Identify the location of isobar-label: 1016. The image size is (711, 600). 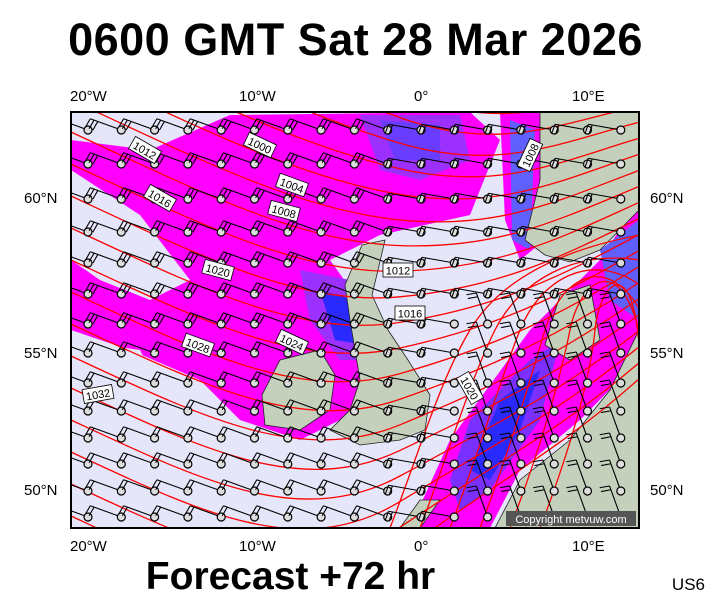
(410, 313).